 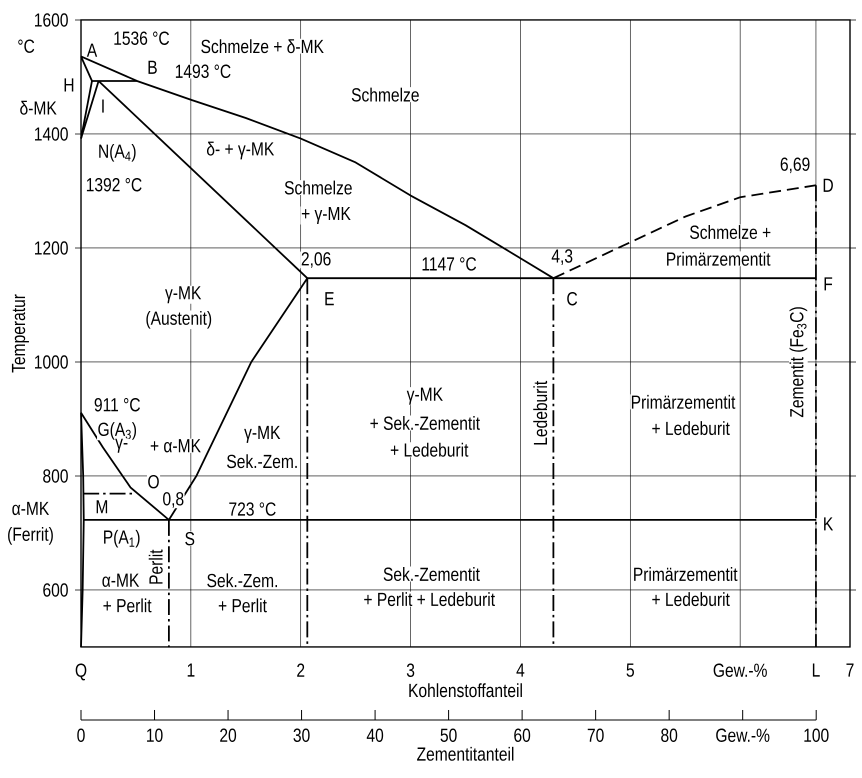 I want to click on annotation: + Perlit + Ledeburit, so click(x=429, y=599).